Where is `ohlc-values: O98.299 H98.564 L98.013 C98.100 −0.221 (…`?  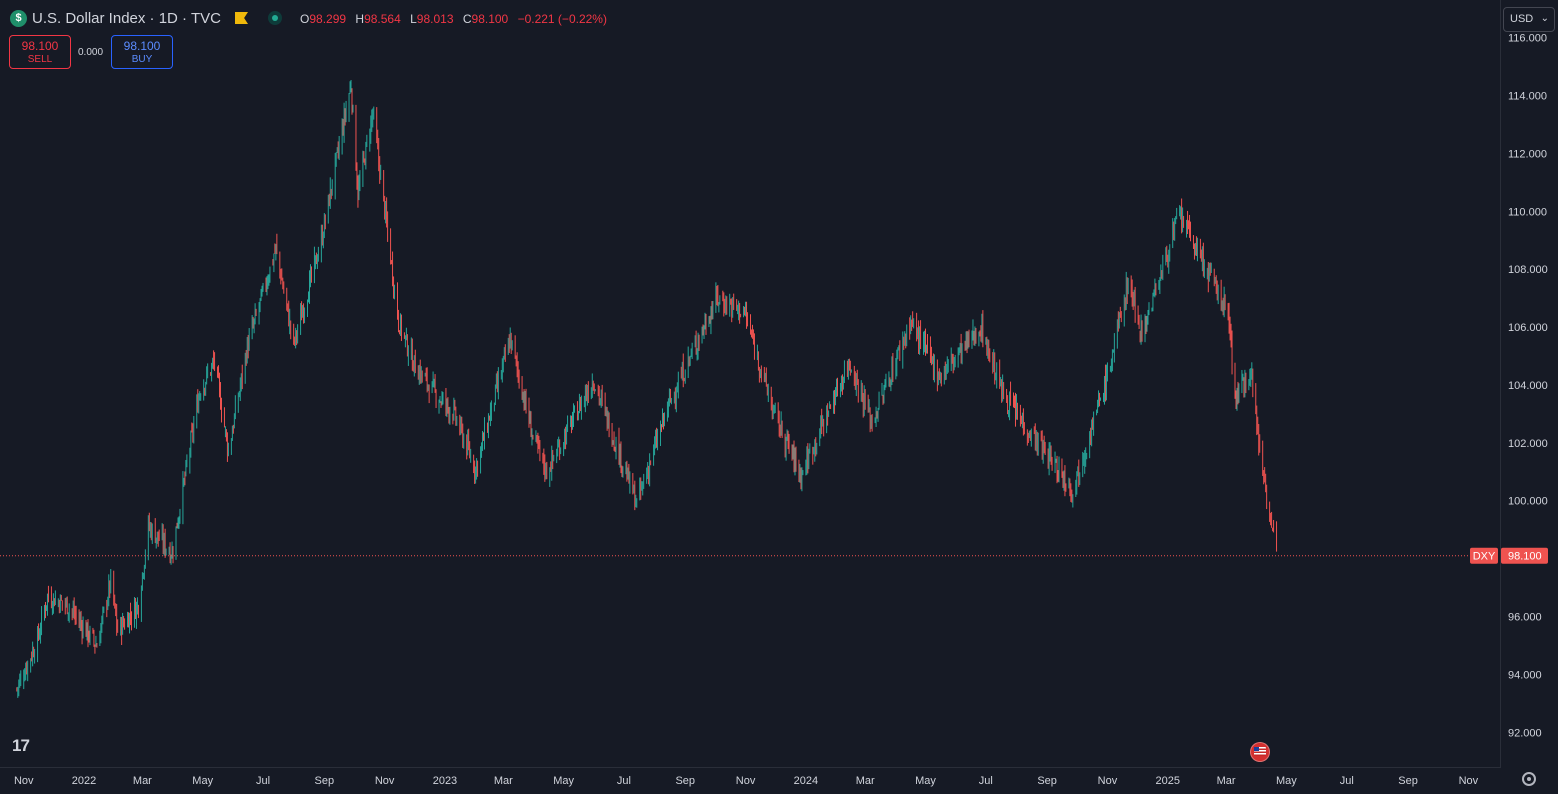 ohlc-values: O98.299 H98.564 L98.013 C98.100 −0.221 (… is located at coordinates (456, 19).